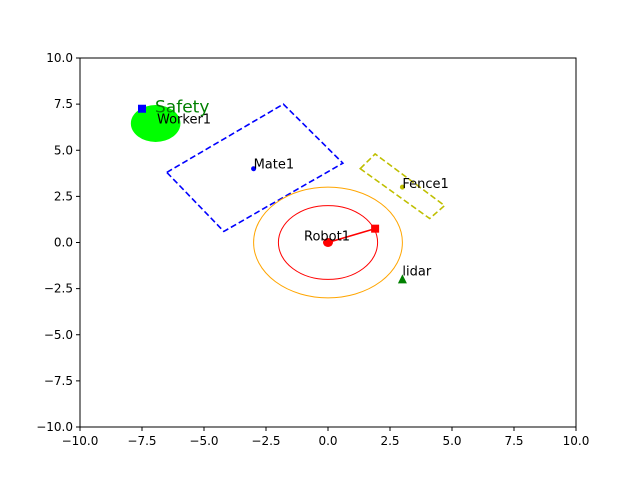 The image size is (640, 480). Describe the element at coordinates (265, 441) in the screenshot. I see `x-tick-label: −2.5` at that location.